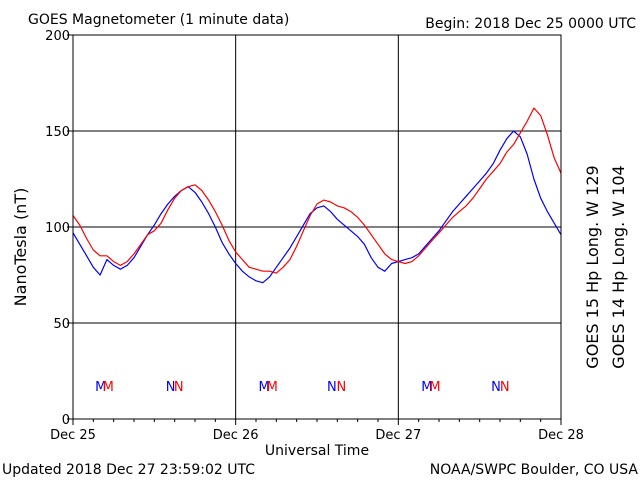 Image resolution: width=640 pixels, height=480 pixels. I want to click on x-tick-label: Dec 25, so click(73, 435).